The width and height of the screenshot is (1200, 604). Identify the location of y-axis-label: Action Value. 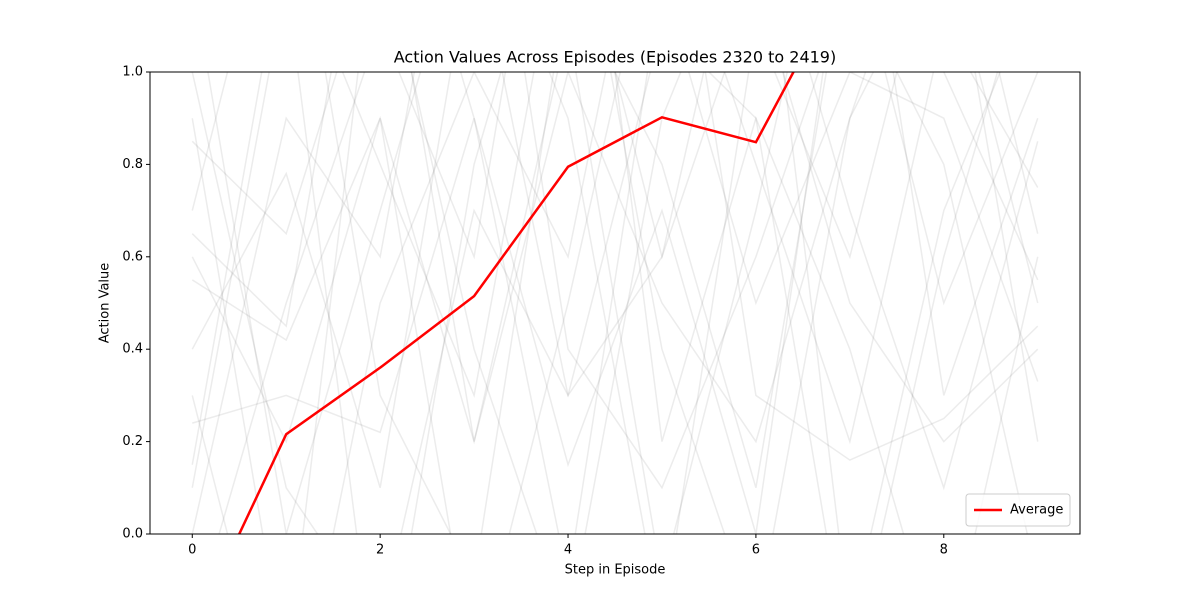
(105, 303).